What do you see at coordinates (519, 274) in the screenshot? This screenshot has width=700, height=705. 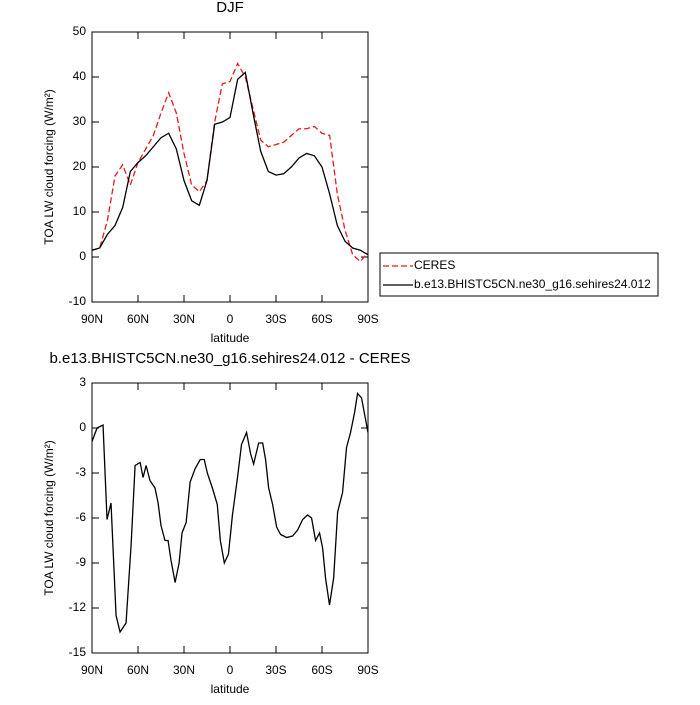 I see `legend-box` at bounding box center [519, 274].